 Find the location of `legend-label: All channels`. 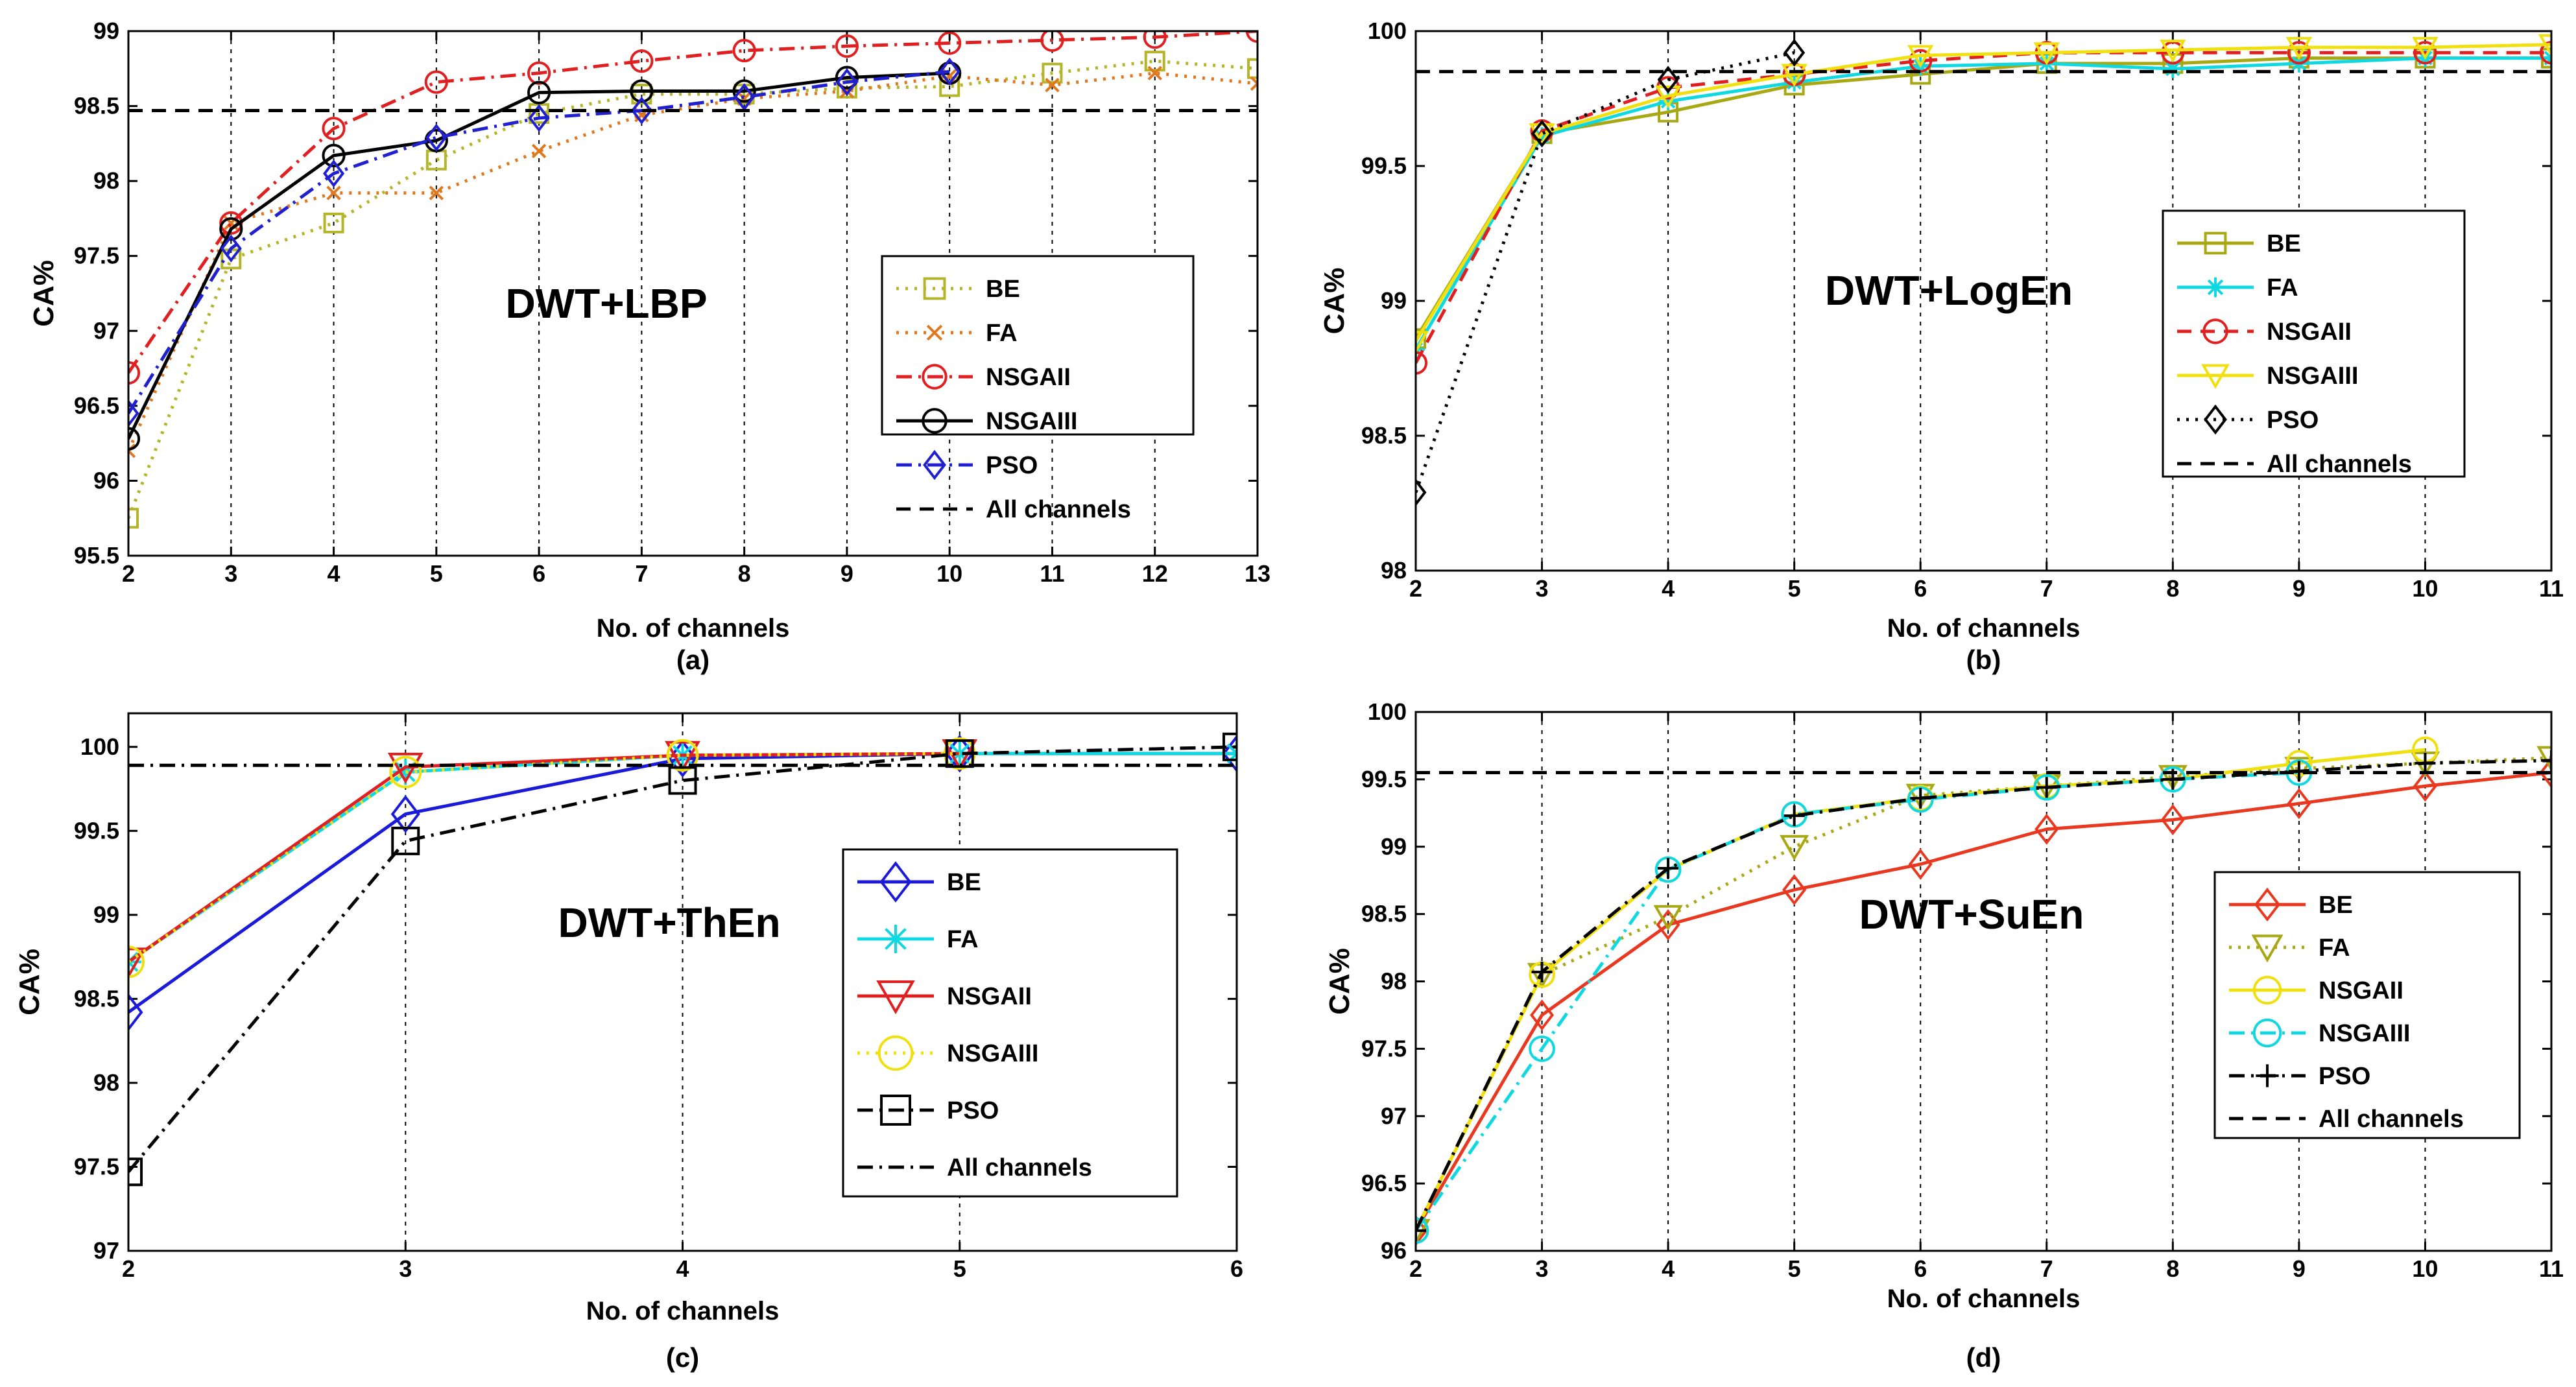

legend-label: All channels is located at coordinates (2339, 465).